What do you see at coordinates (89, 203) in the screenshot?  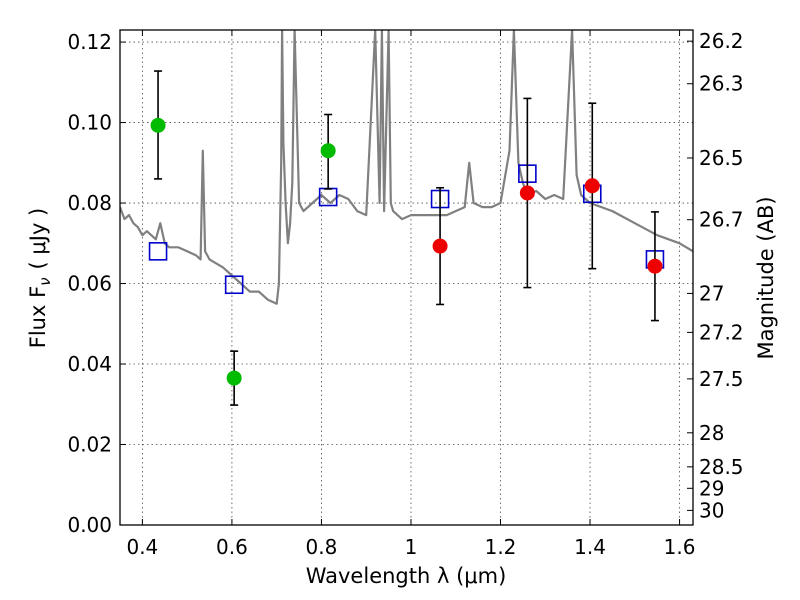 I see `y-tick-label: 0.08` at bounding box center [89, 203].